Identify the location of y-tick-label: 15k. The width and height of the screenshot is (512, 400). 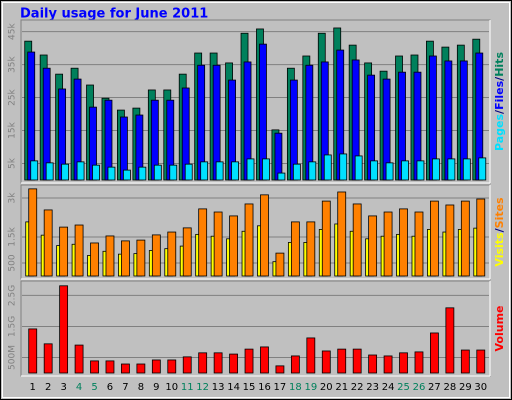
(13, 129).